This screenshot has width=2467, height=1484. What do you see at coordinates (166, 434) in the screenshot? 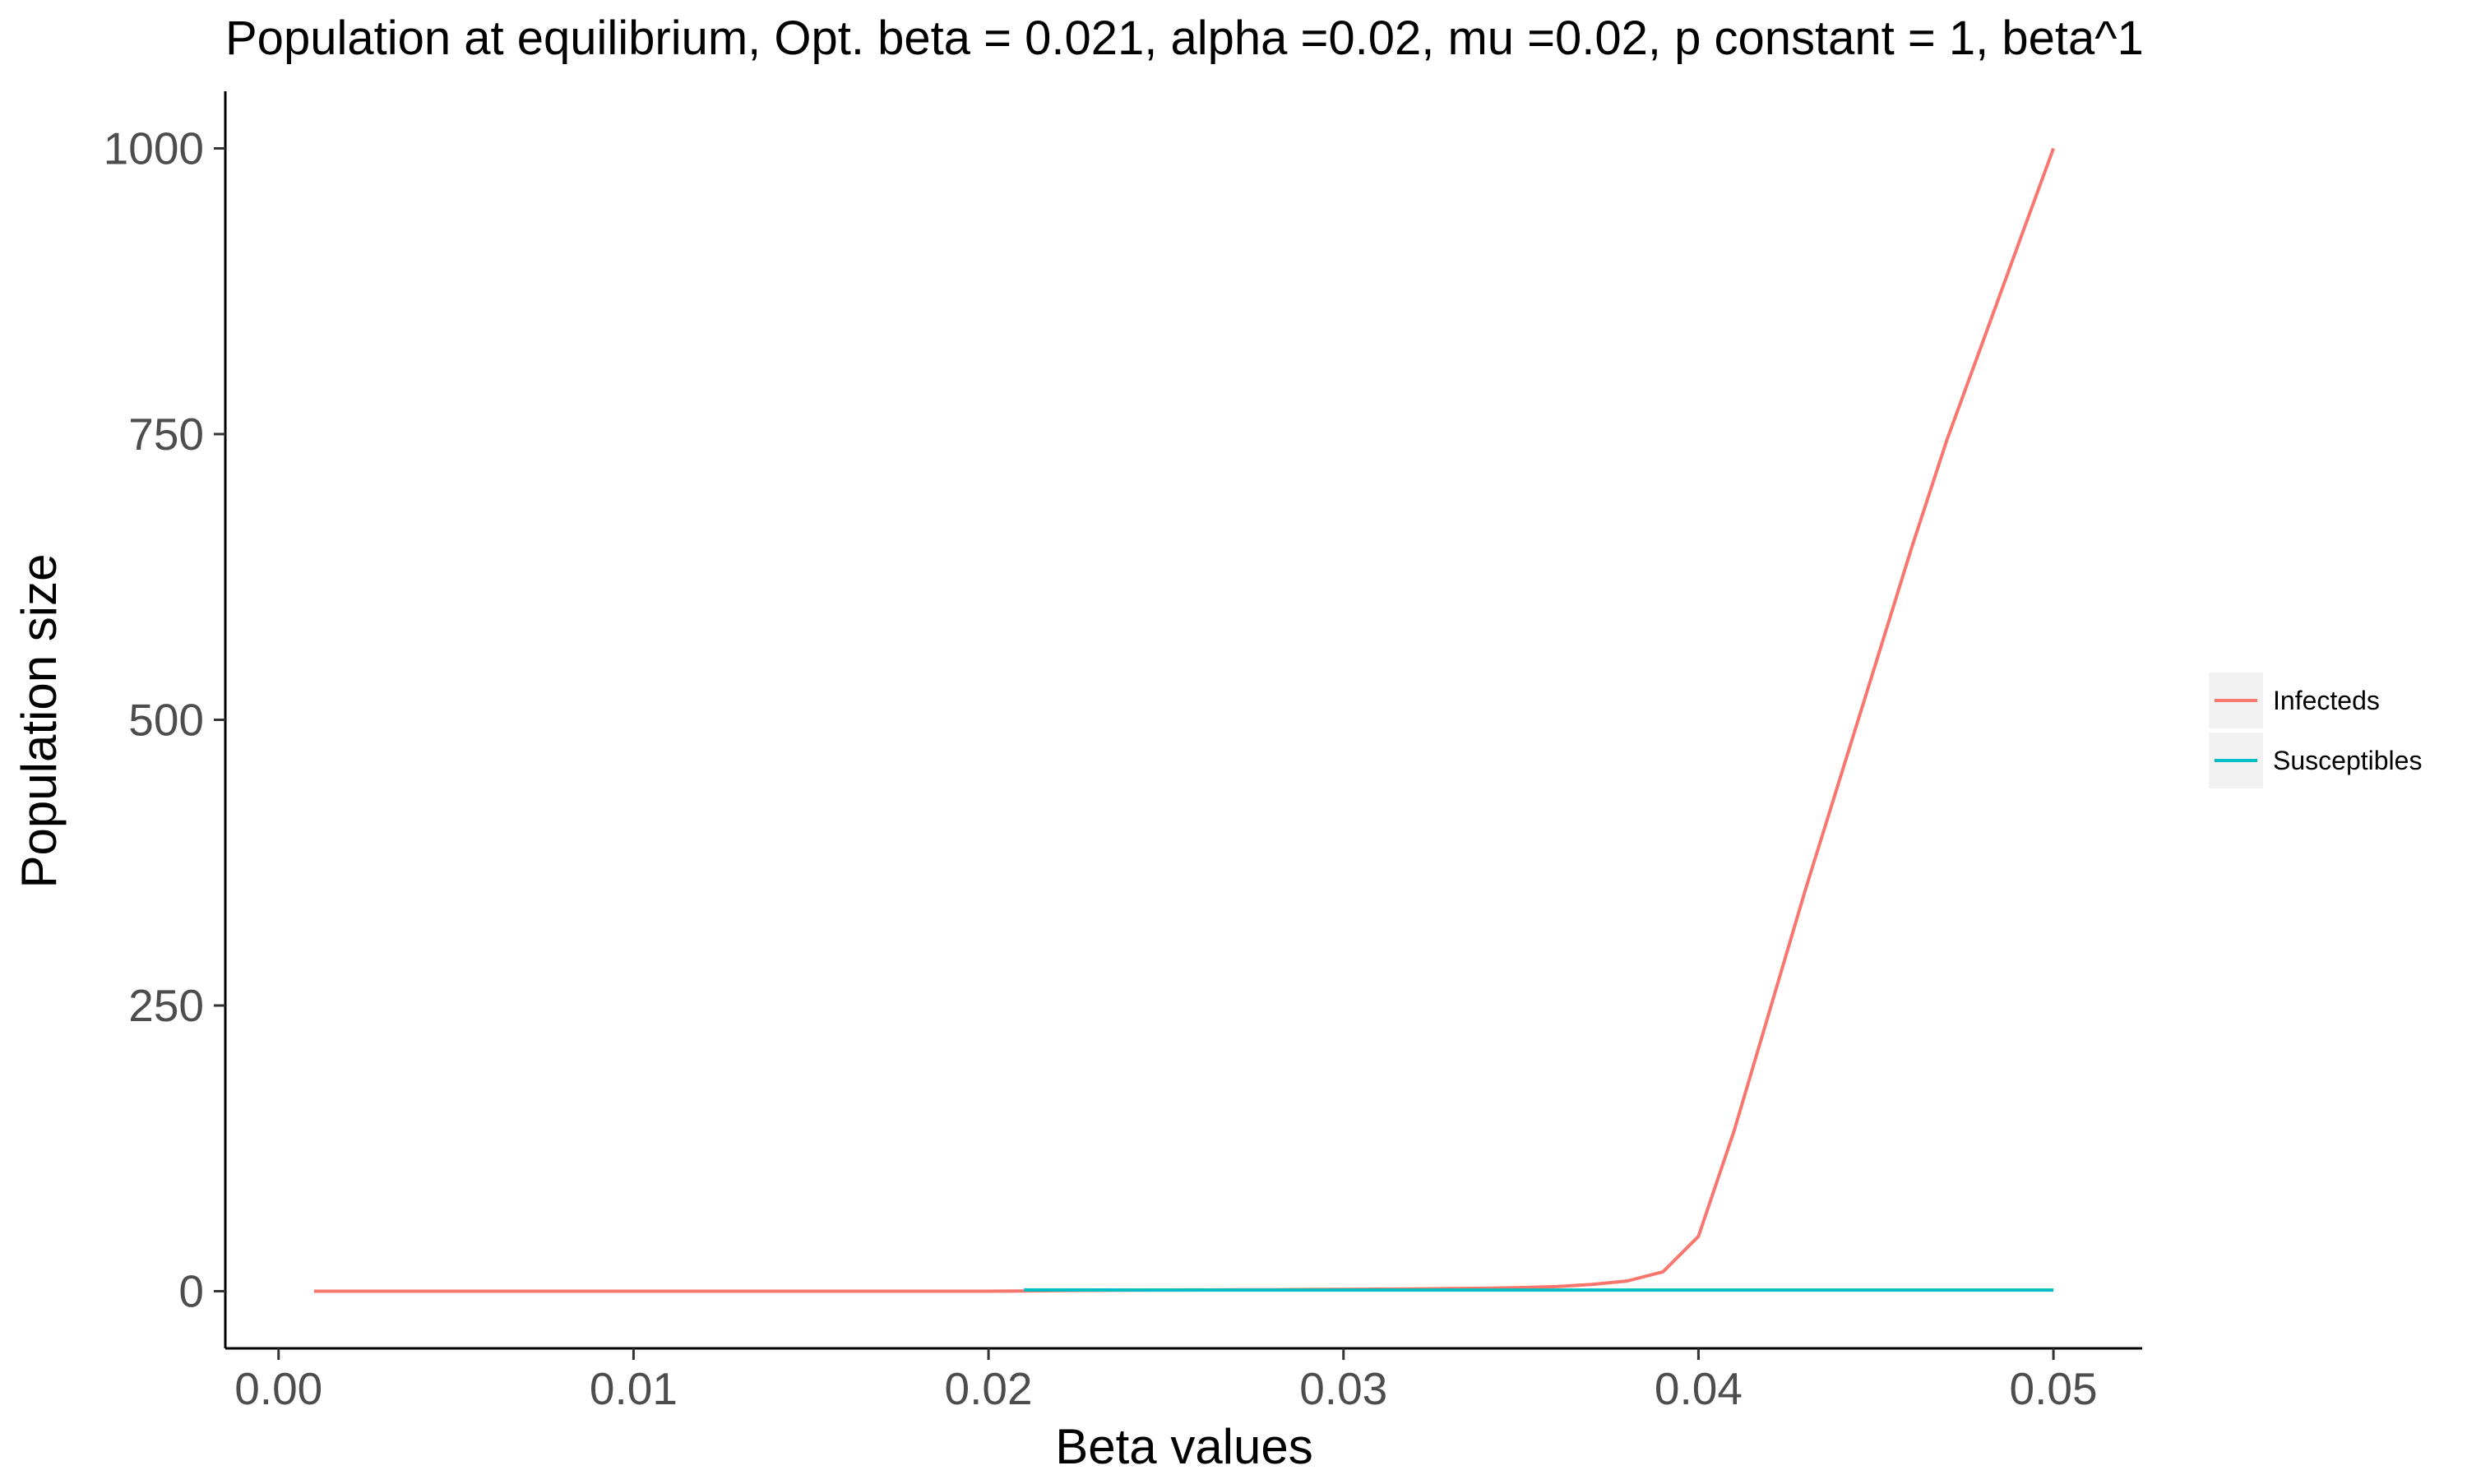
I see `y-tick-label: 750` at bounding box center [166, 434].